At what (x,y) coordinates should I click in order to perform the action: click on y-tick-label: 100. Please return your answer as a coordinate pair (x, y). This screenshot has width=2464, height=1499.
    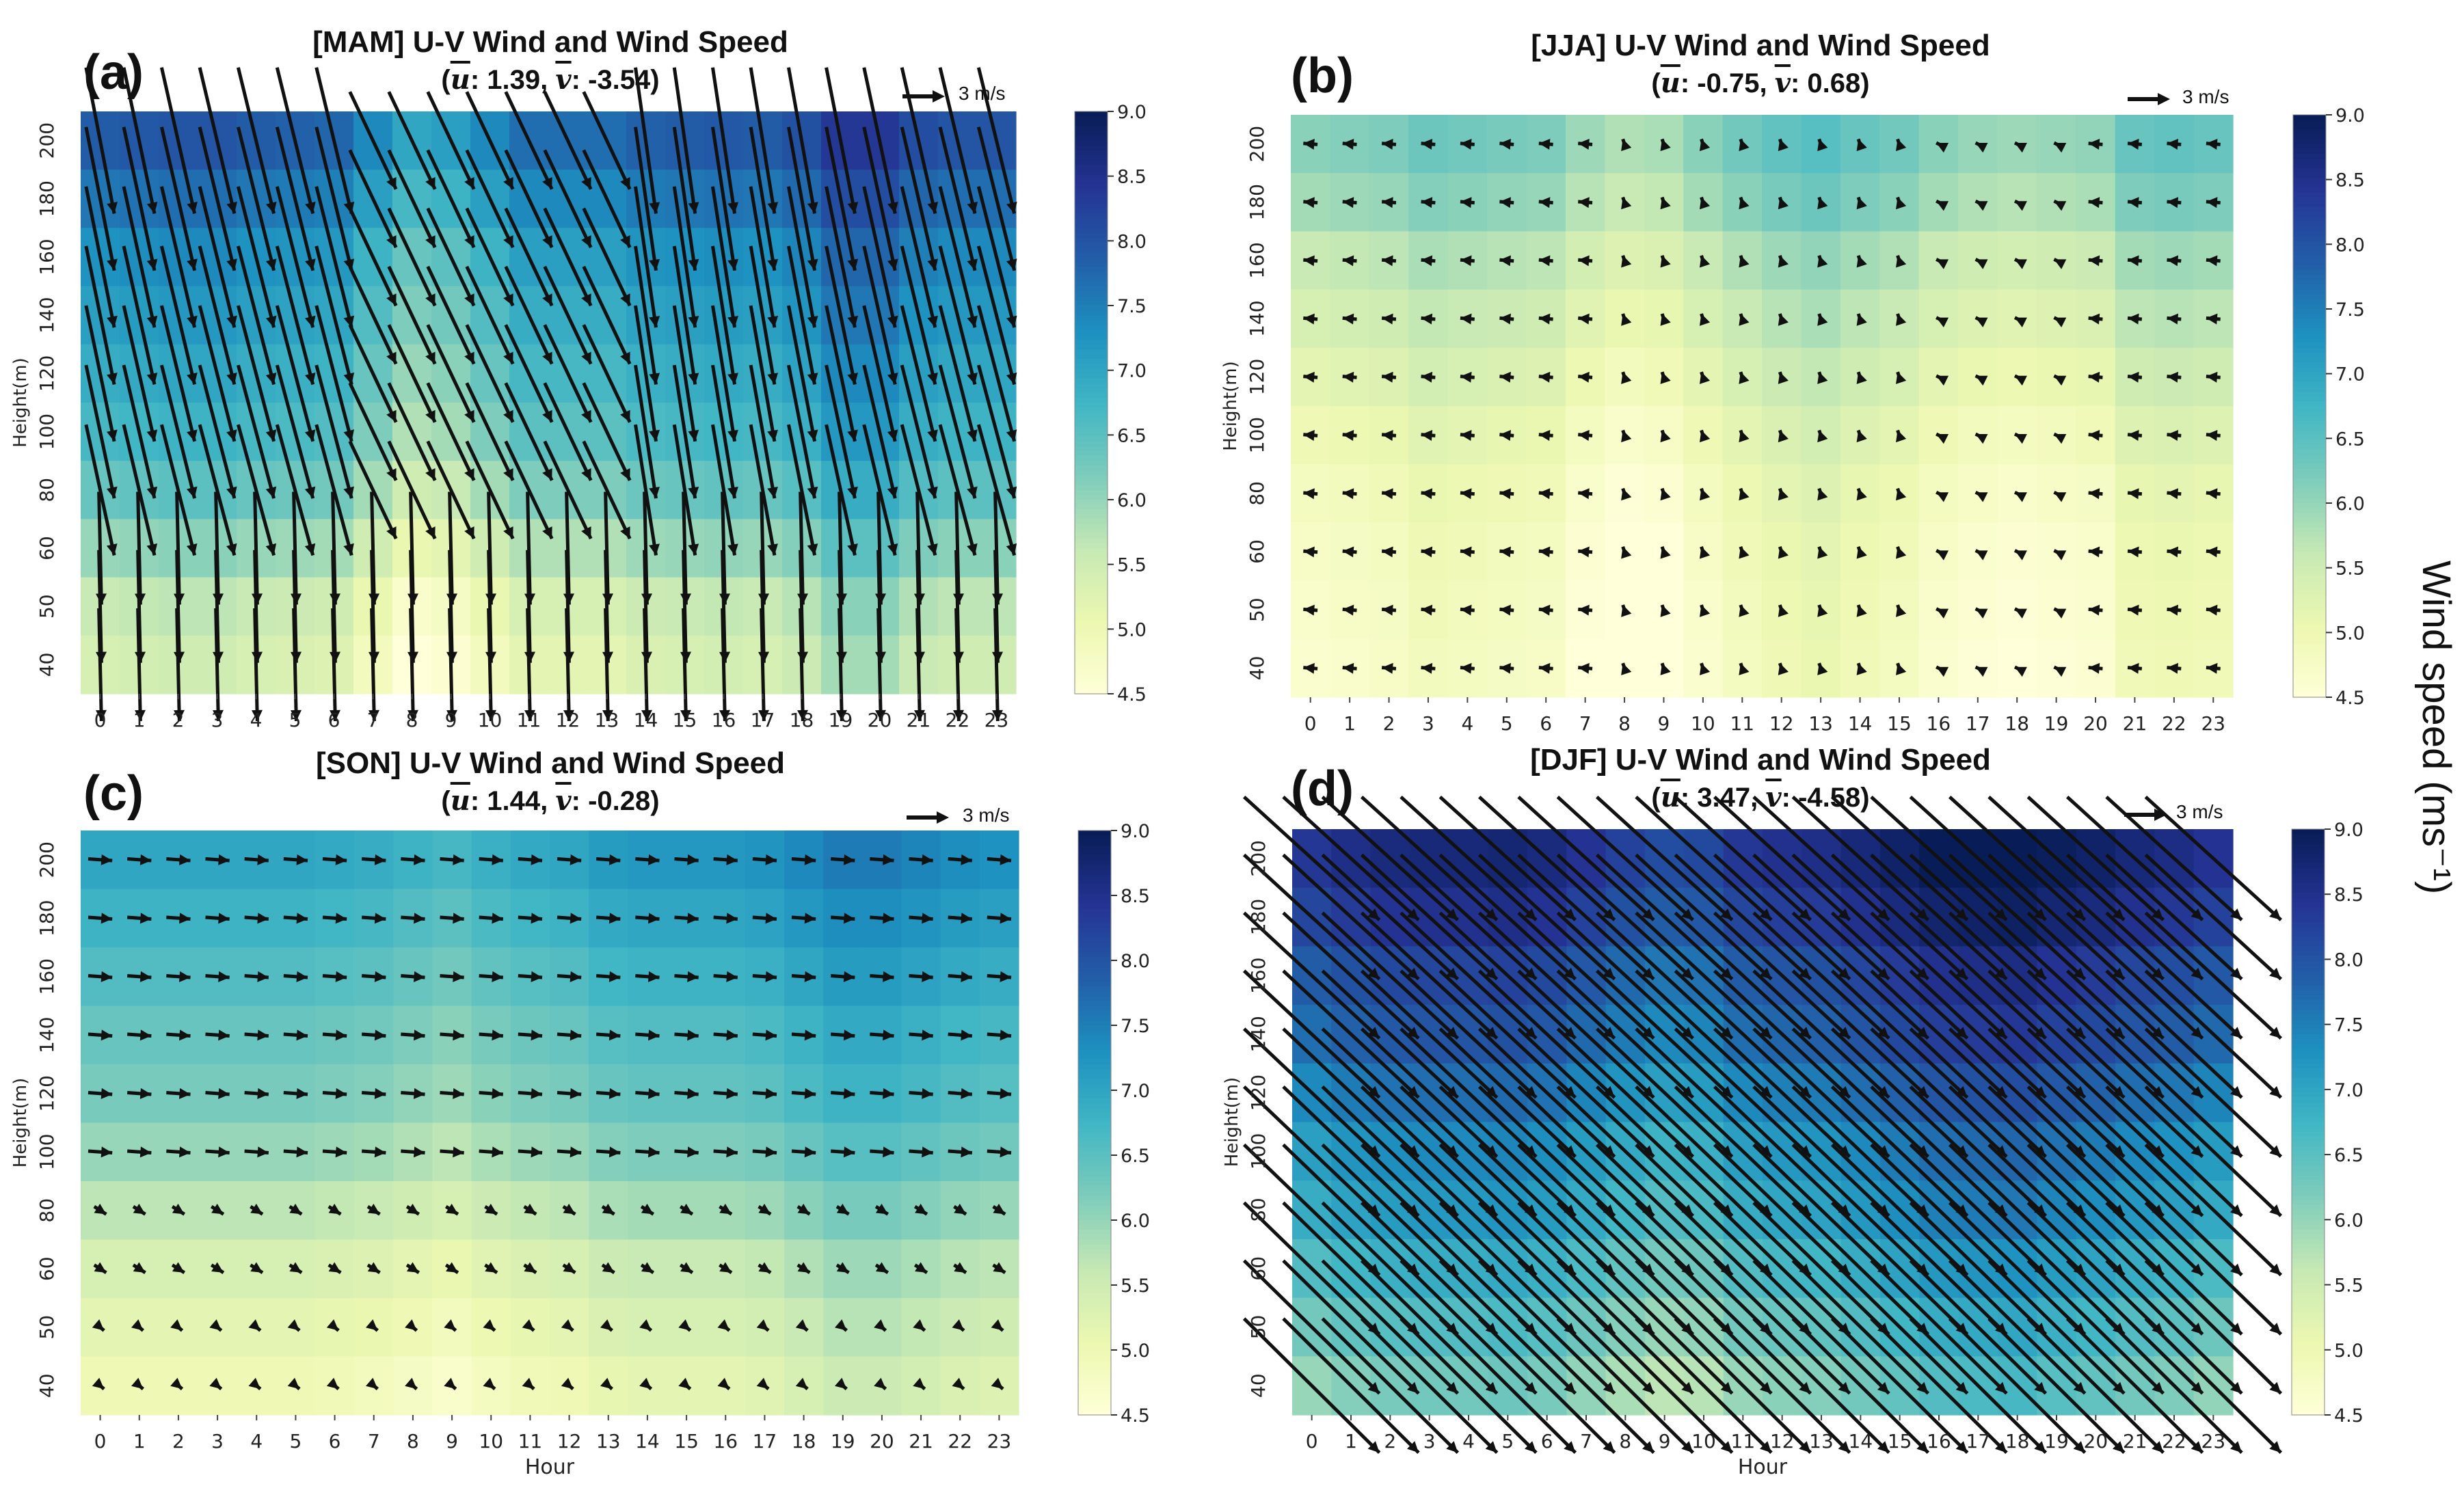
    Looking at the image, I should click on (47, 432).